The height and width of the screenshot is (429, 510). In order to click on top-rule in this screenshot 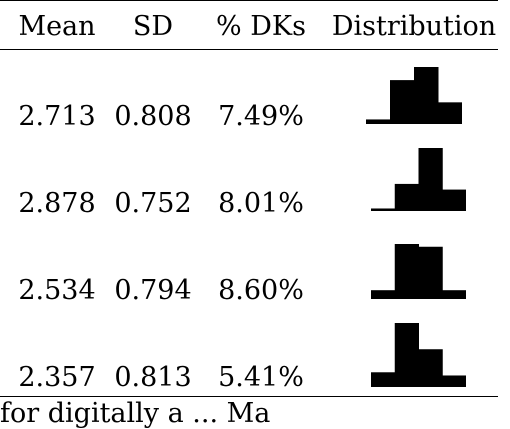, I will do `click(249, 0)`.